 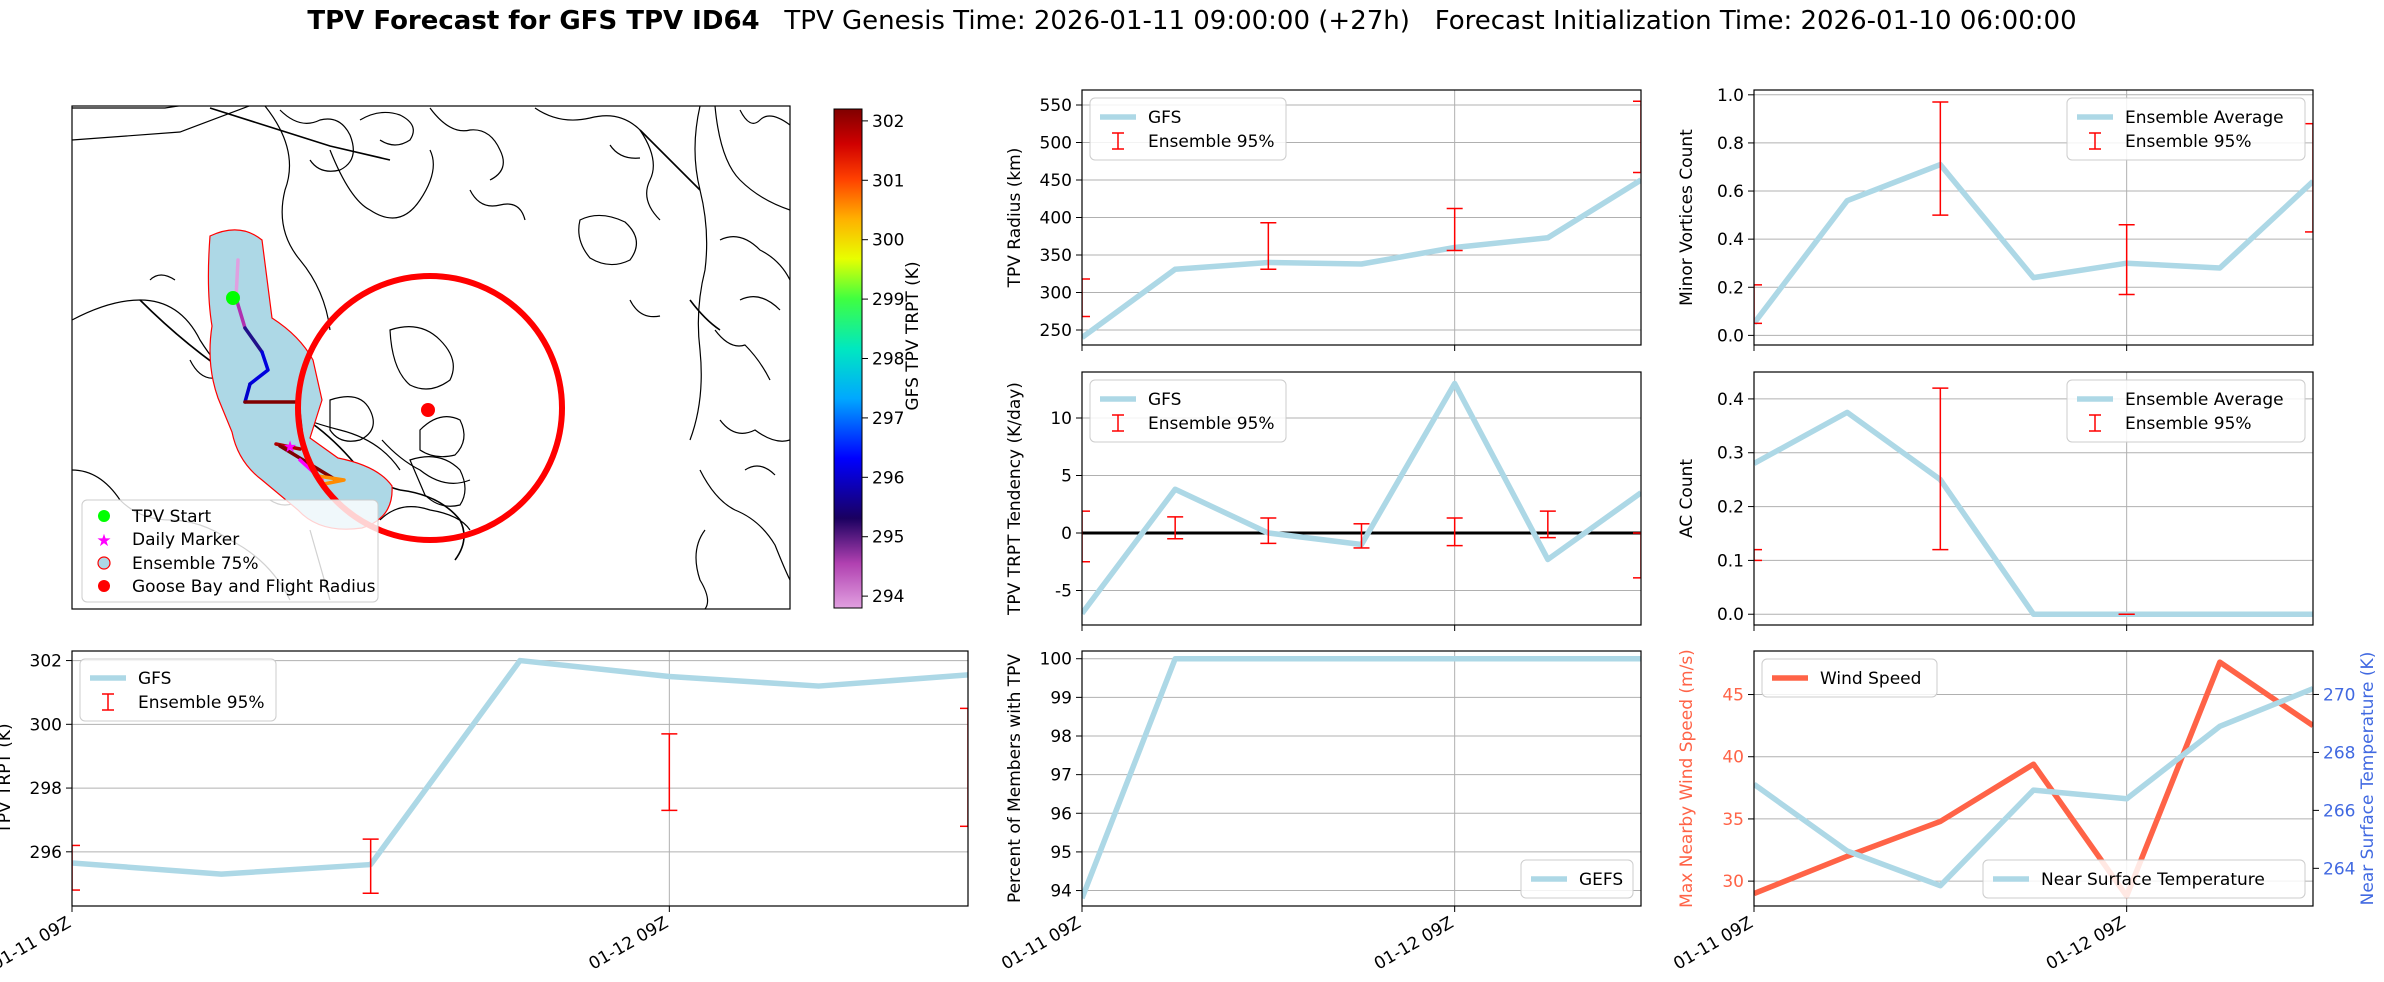 I want to click on y-tick-label: 300, so click(x=1056, y=294).